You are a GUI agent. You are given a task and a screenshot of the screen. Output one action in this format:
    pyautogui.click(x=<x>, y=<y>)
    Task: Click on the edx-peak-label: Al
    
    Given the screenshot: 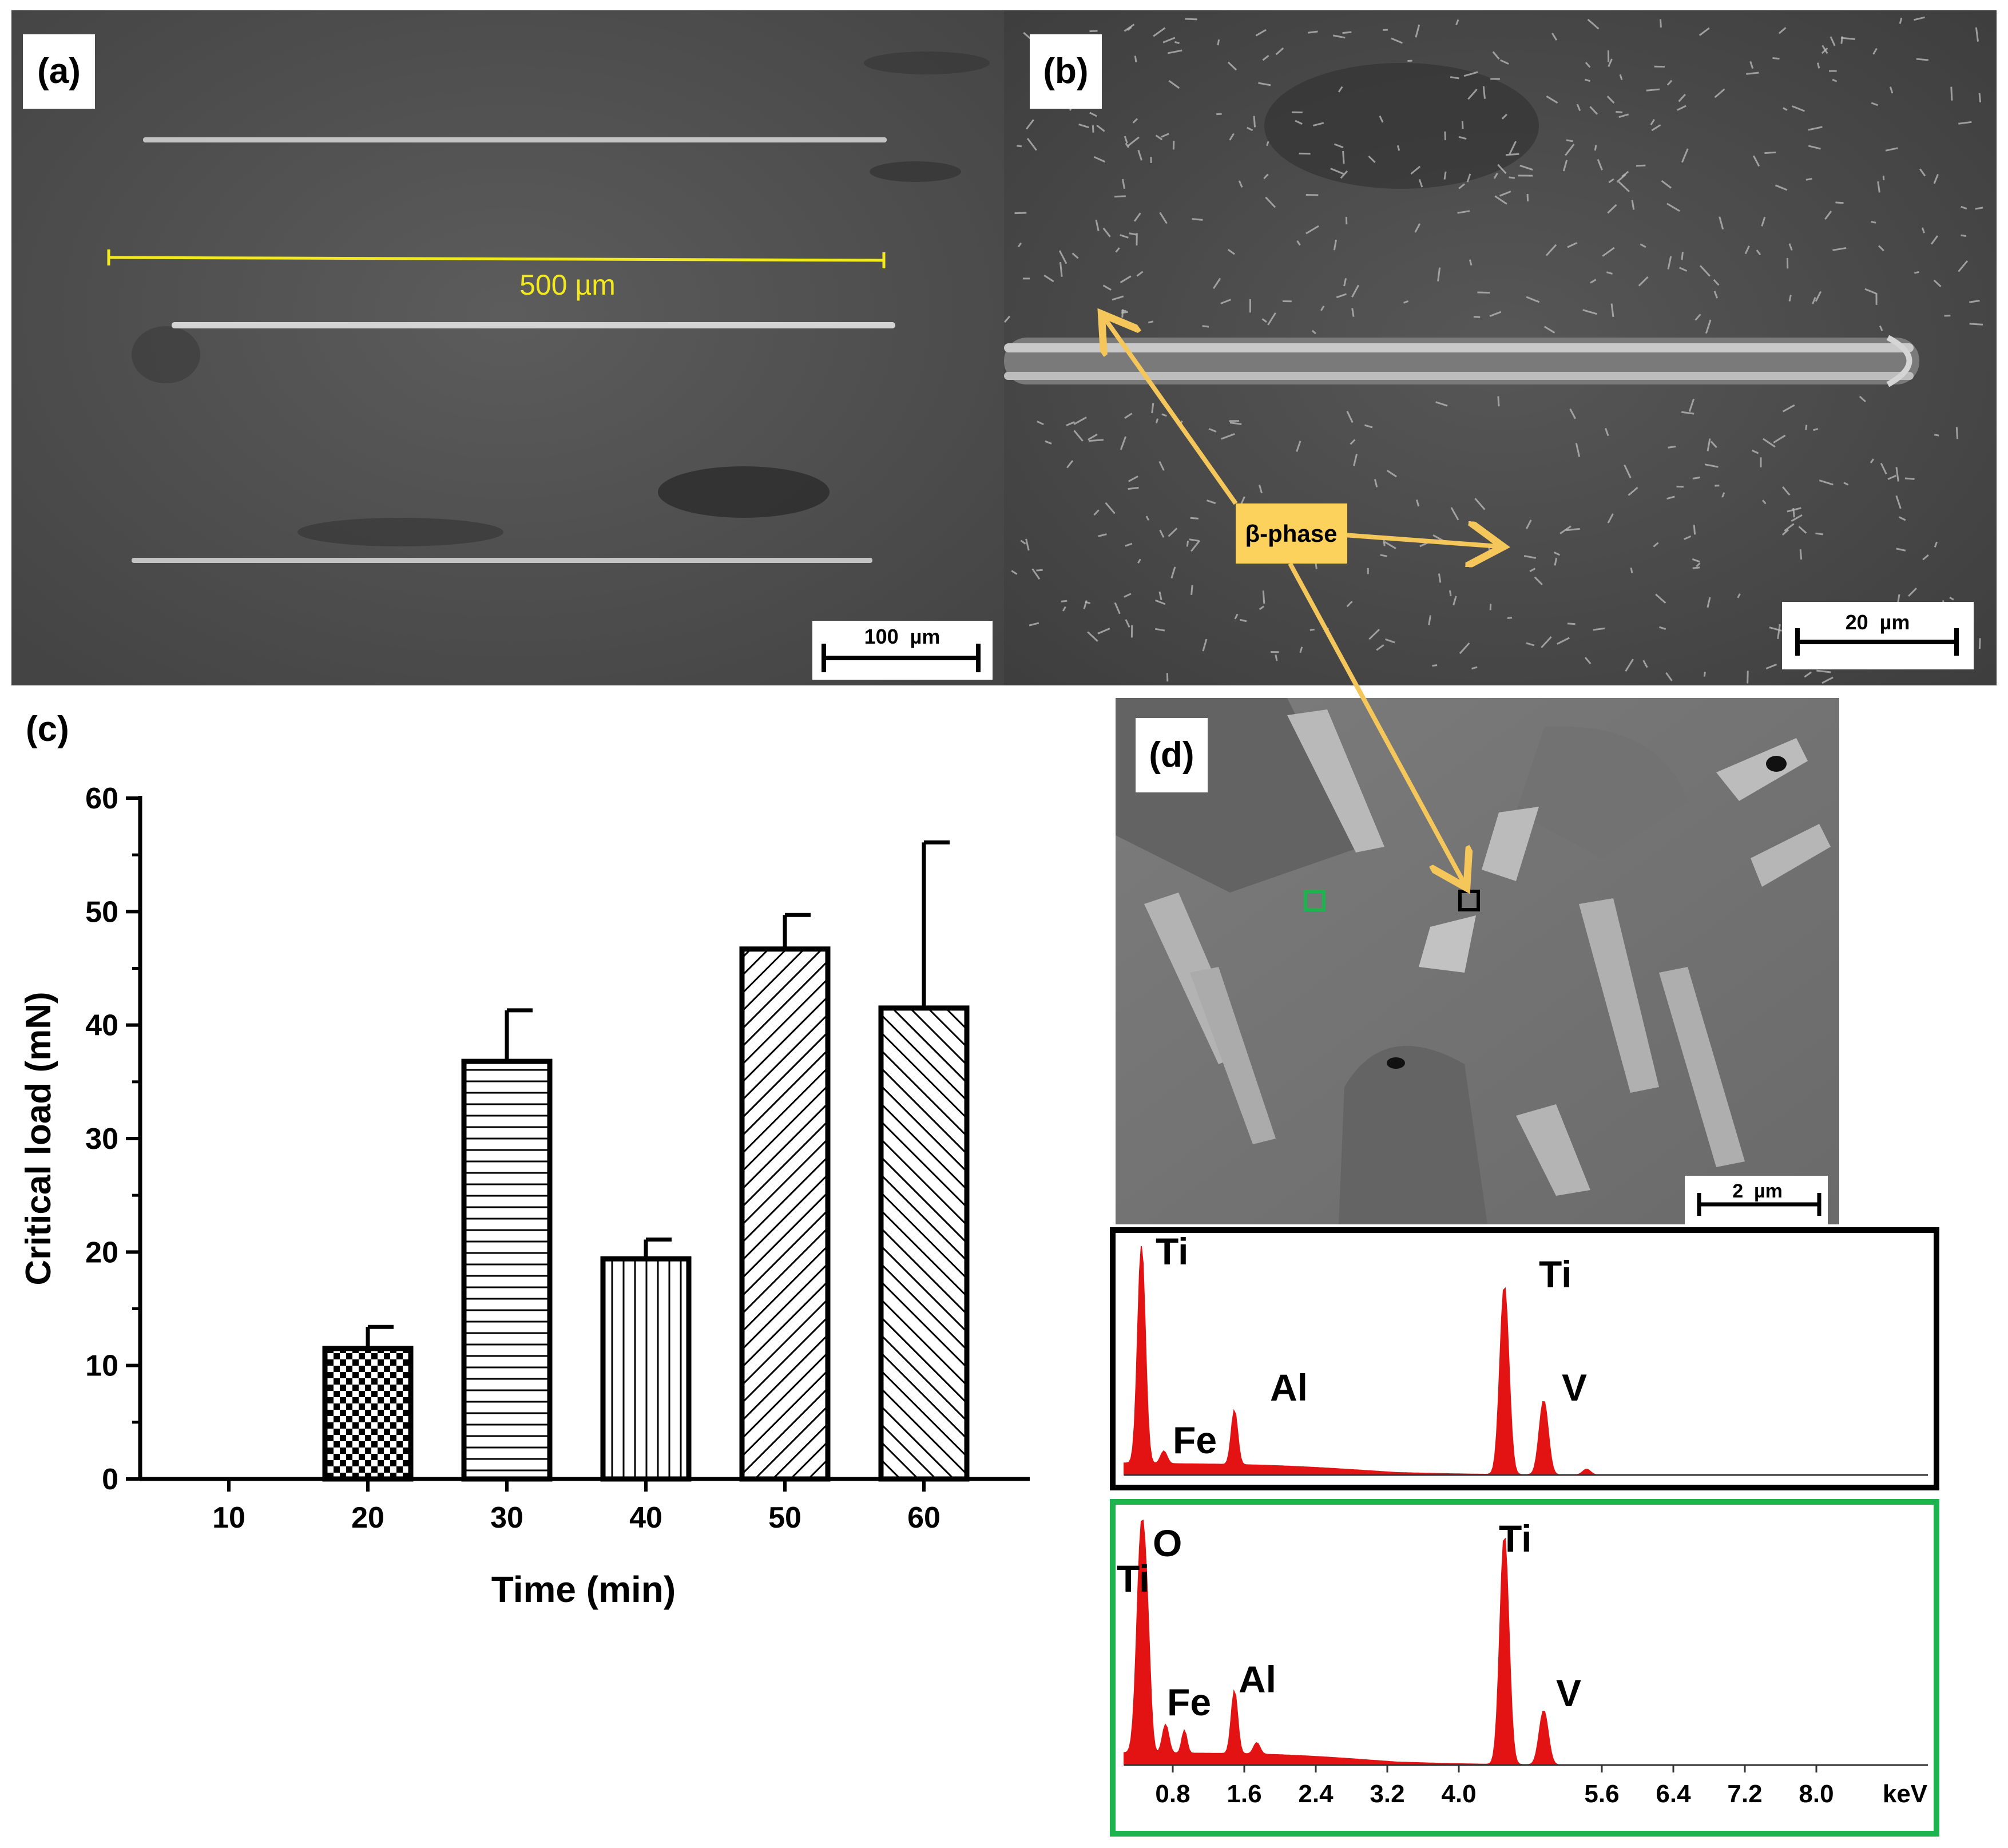 What is the action you would take?
    pyautogui.click(x=1257, y=1679)
    